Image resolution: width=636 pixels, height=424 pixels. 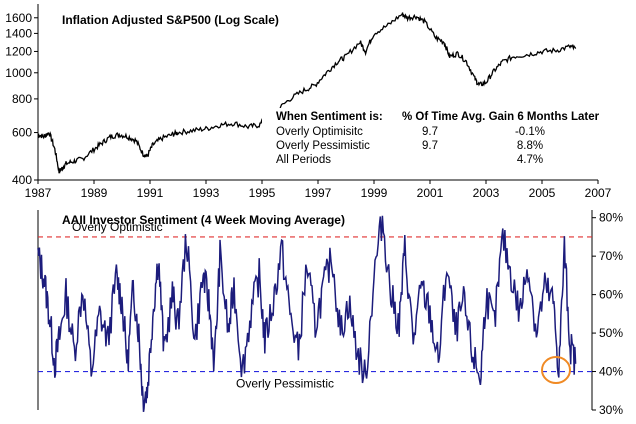 What do you see at coordinates (430, 117) in the screenshot?
I see `table-header: % Of Time` at bounding box center [430, 117].